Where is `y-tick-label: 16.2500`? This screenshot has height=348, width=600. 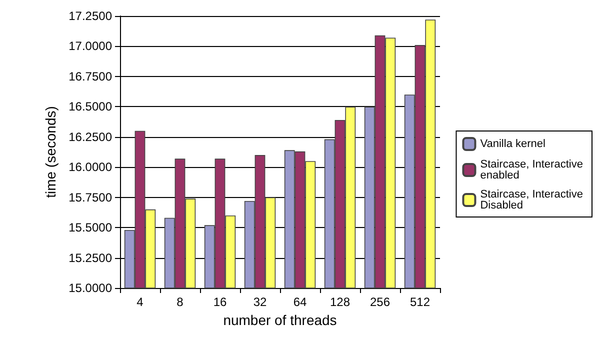
y-tick-label: 16.2500 is located at coordinates (90, 137).